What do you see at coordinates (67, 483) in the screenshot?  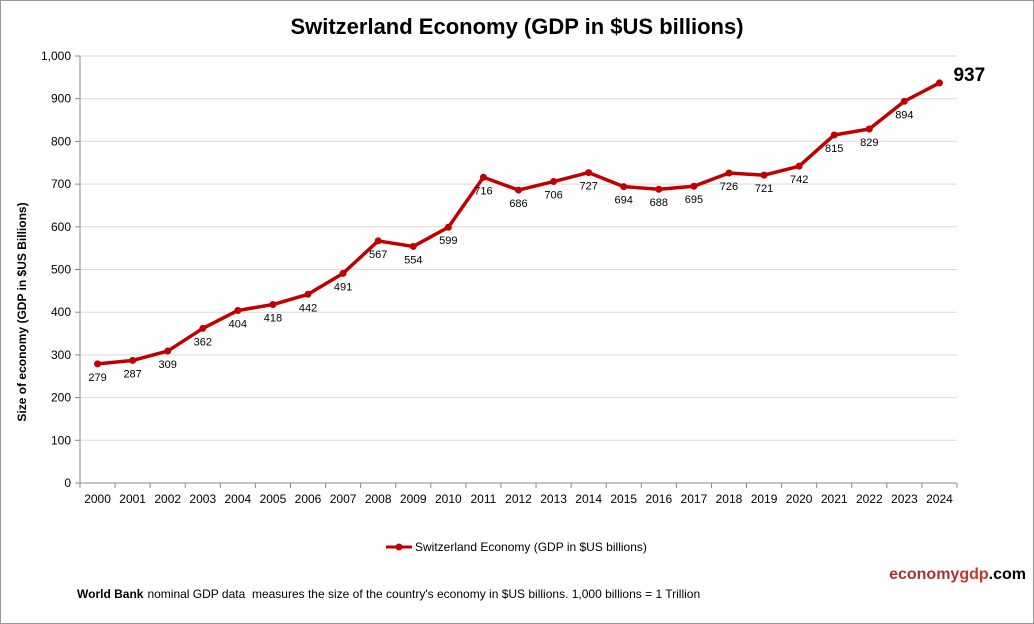 I see `y-tick-label: 0` at bounding box center [67, 483].